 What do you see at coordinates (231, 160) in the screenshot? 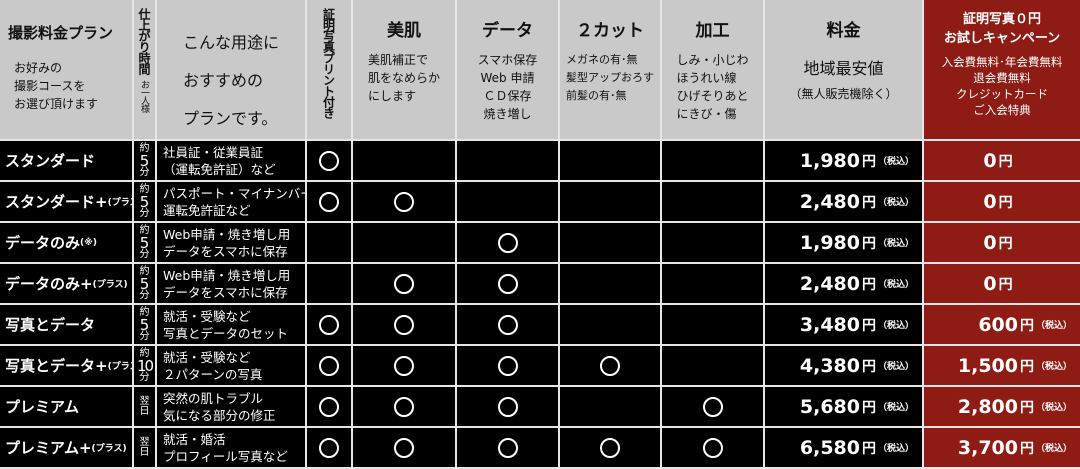
I see `use-description: 社員証・従業員証 （運転免許証）など` at bounding box center [231, 160].